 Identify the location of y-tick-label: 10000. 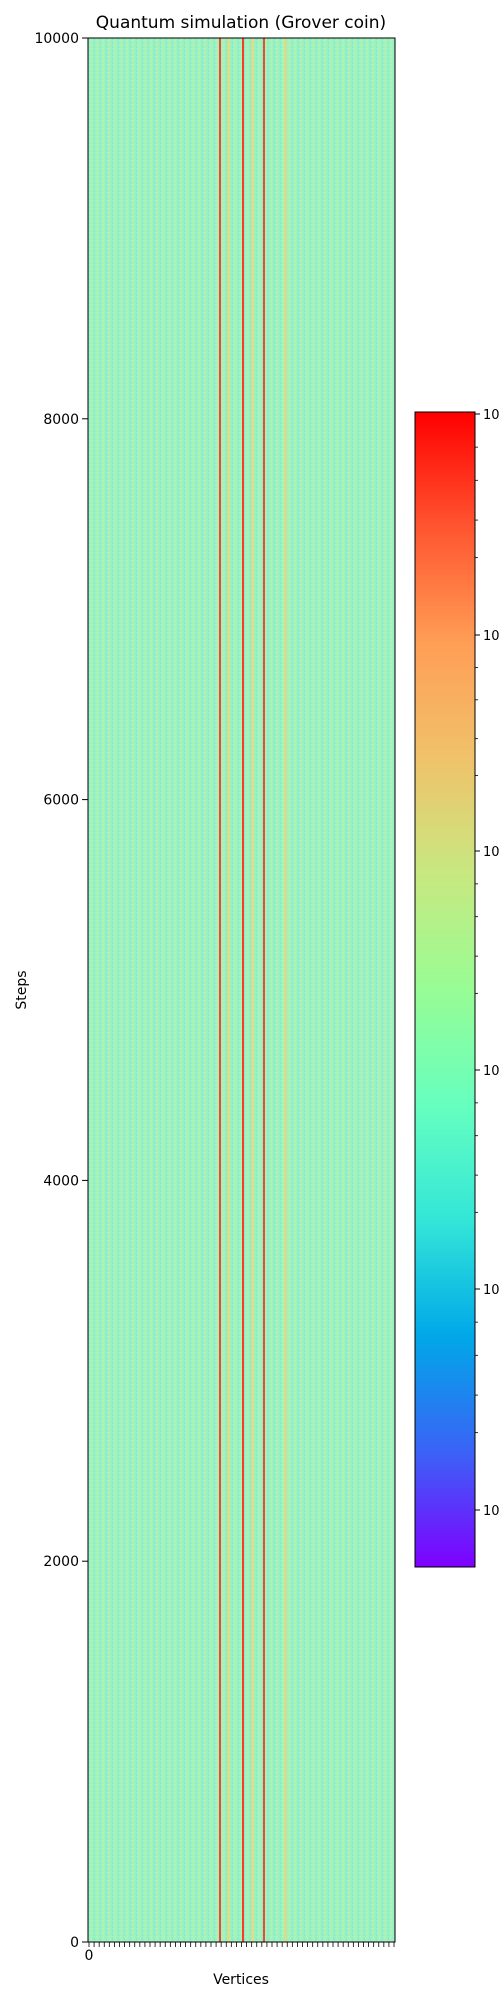
(56, 39).